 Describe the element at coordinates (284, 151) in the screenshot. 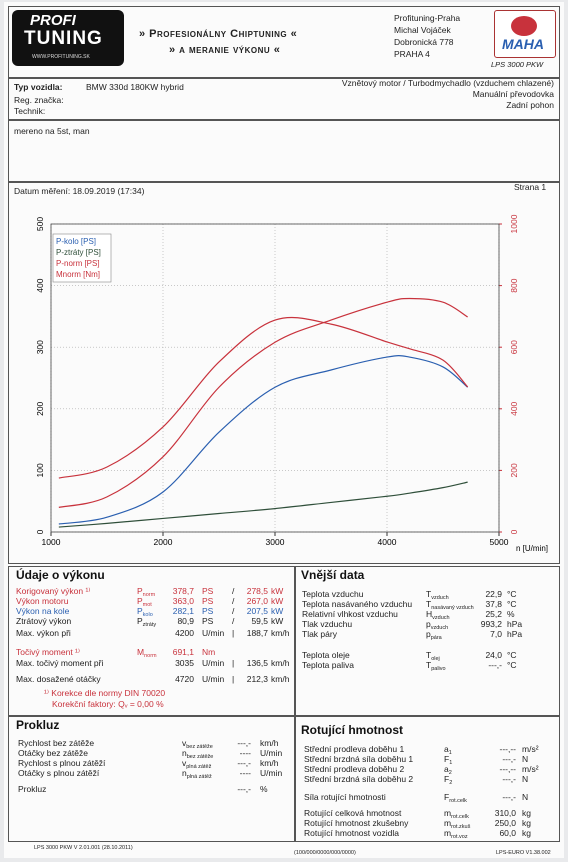

I see `comment-frame` at that location.